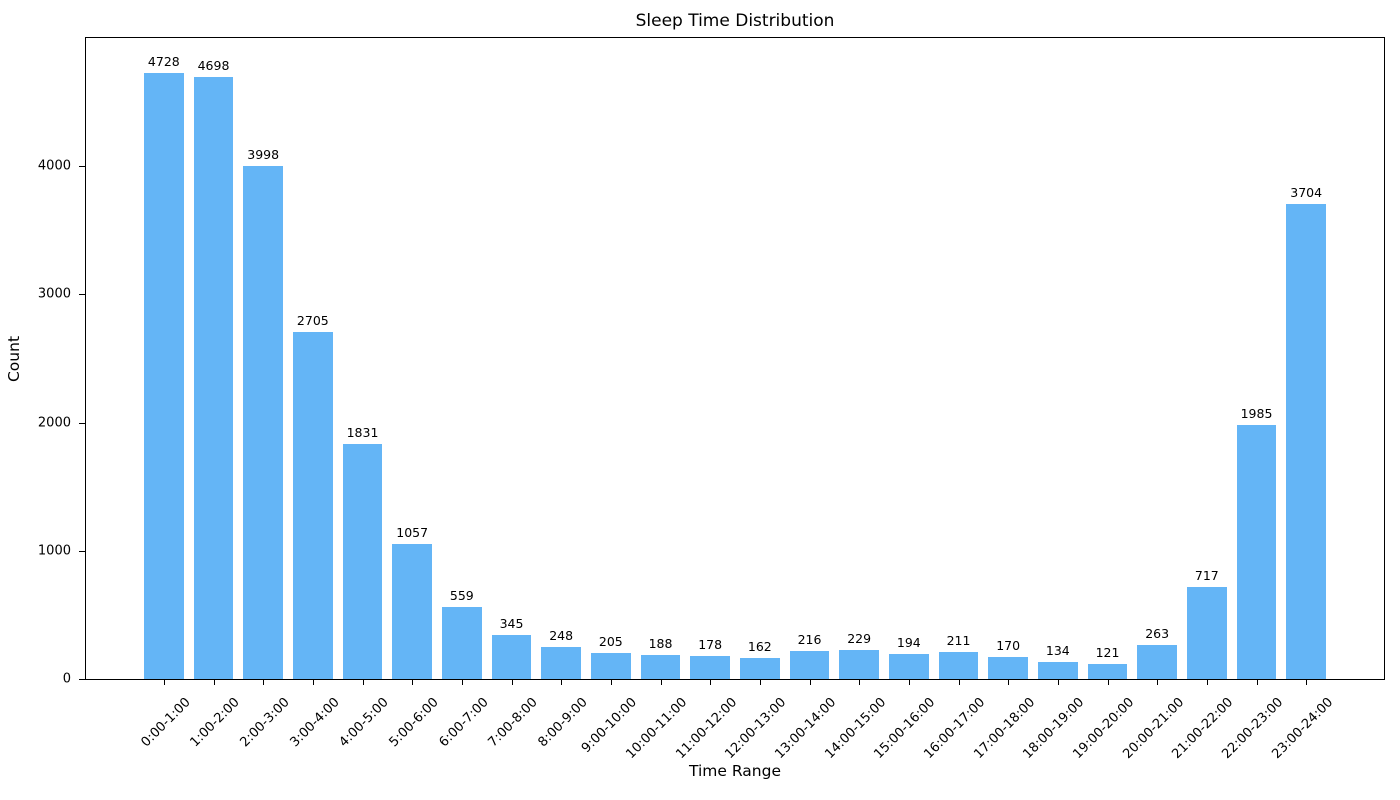 The image size is (1400, 800). What do you see at coordinates (315, 723) in the screenshot?
I see `x-tick-label: 3:00-4:00` at bounding box center [315, 723].